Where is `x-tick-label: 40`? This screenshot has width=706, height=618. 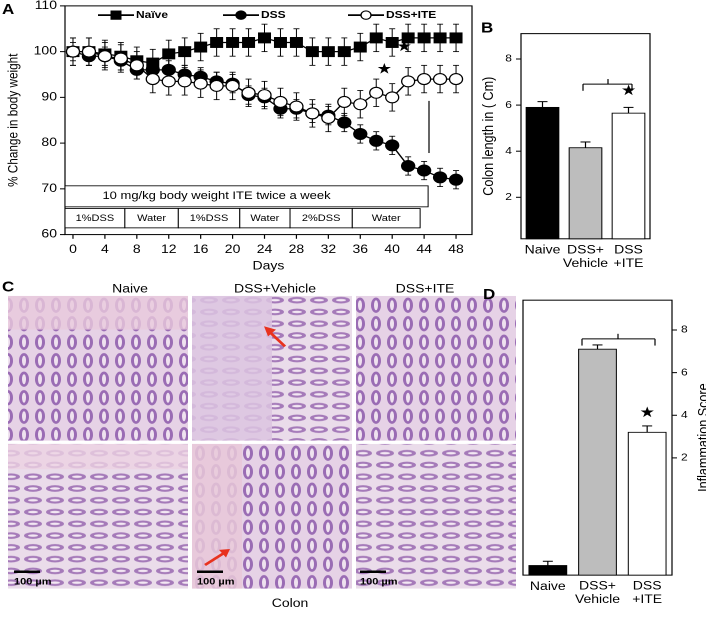 x-tick-label: 40 is located at coordinates (392, 249).